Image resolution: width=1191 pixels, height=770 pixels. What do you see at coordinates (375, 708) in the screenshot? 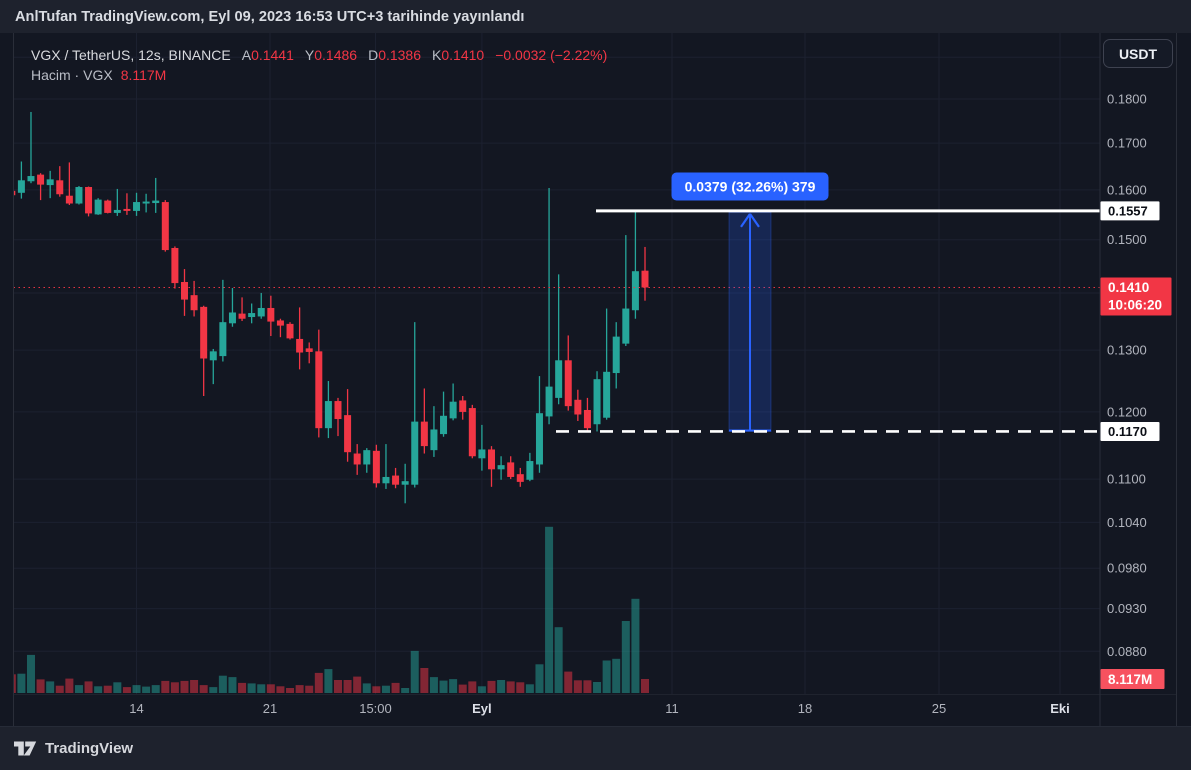
I see `time-axis-label: 15:00` at bounding box center [375, 708].